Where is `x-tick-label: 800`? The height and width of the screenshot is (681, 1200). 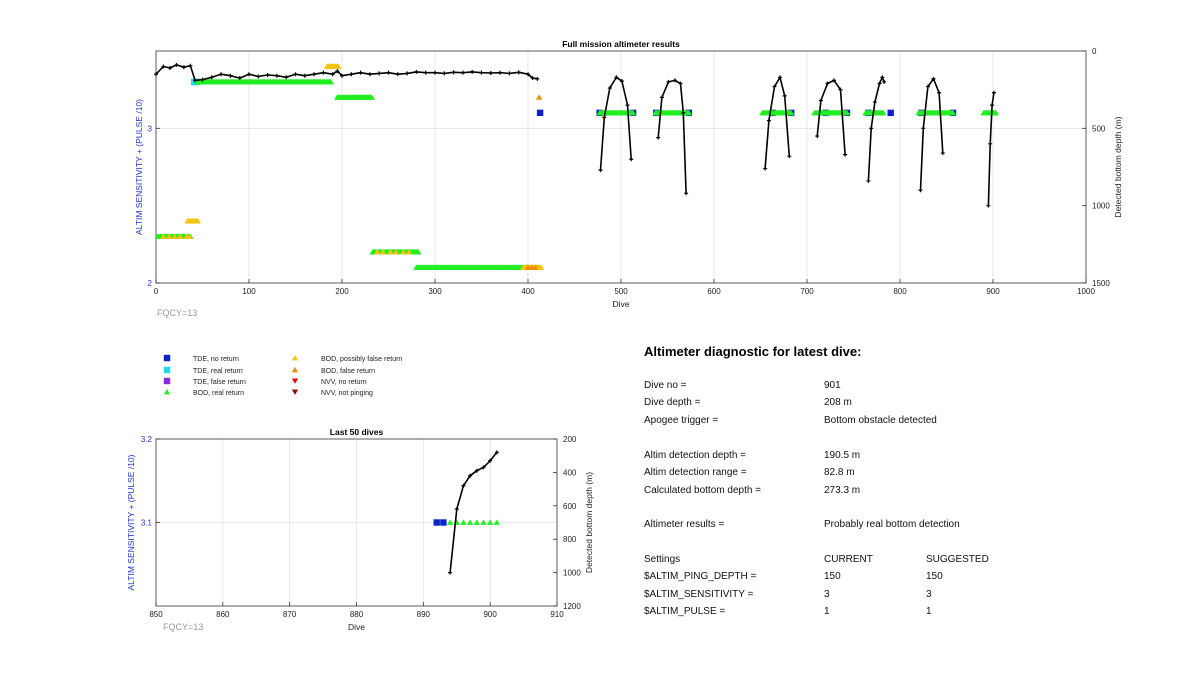 x-tick-label: 800 is located at coordinates (900, 291).